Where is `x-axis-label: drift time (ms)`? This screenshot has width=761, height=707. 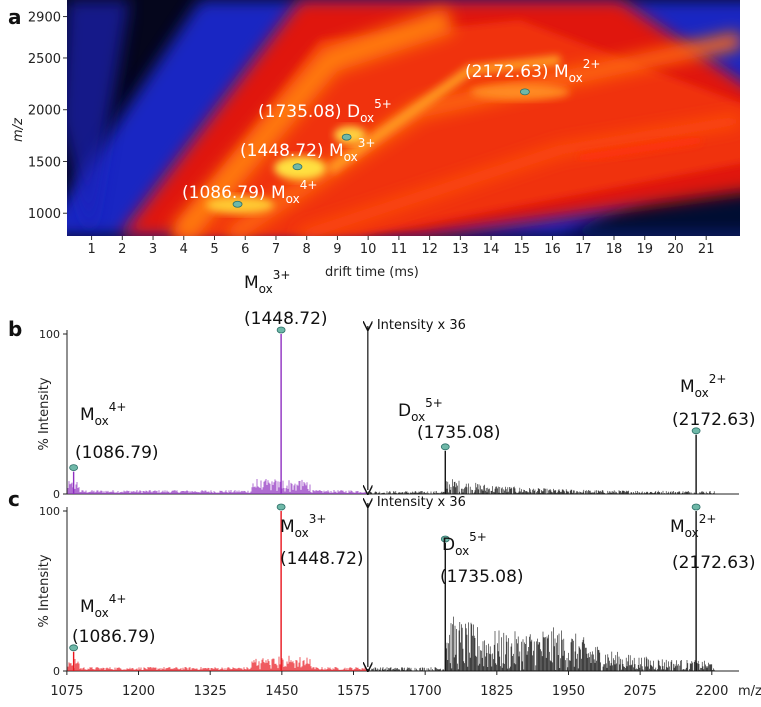
x-axis-label: drift time (ms) is located at coordinates (372, 272).